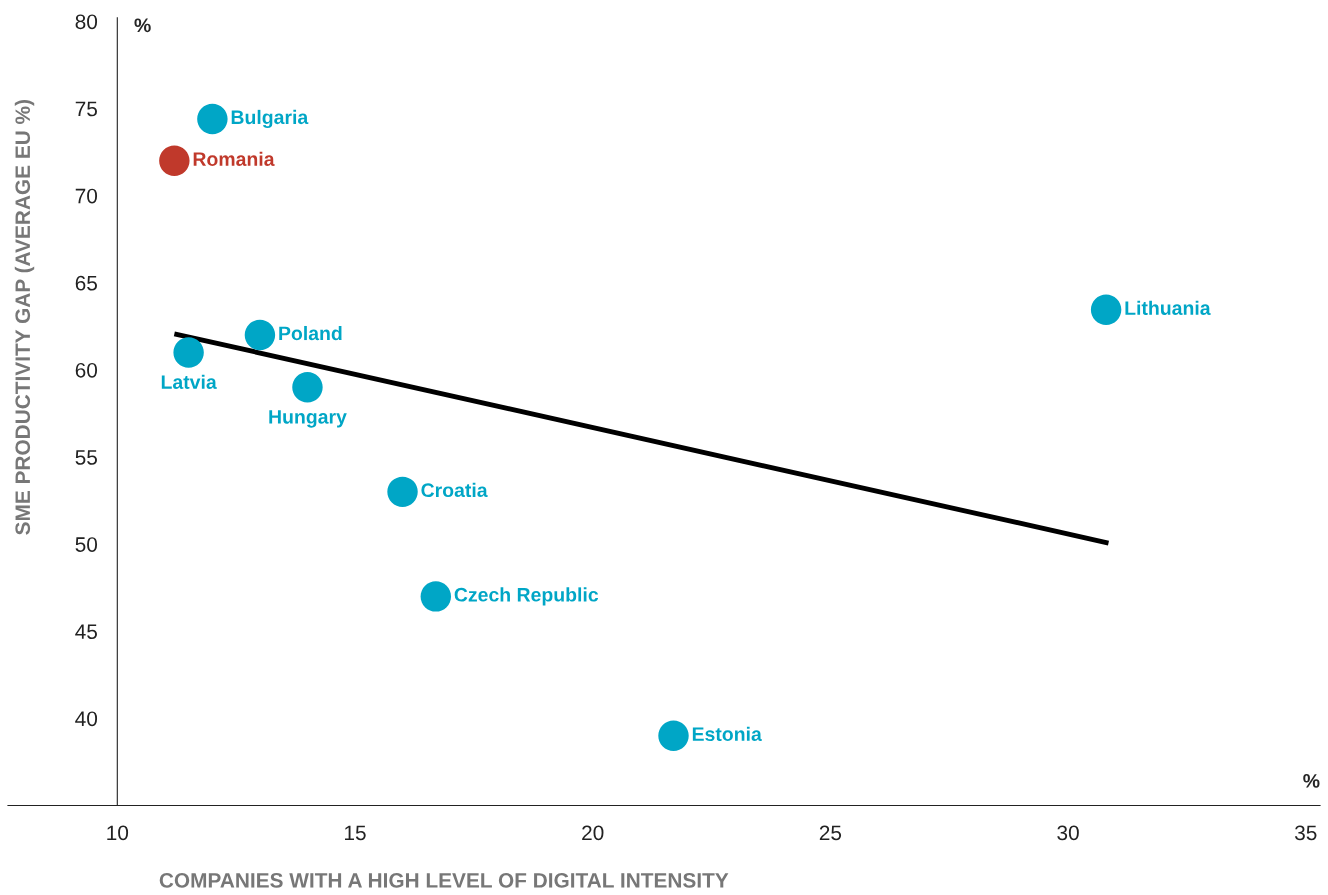  Describe the element at coordinates (86, 457) in the screenshot. I see `y-tick-label: 55` at that location.